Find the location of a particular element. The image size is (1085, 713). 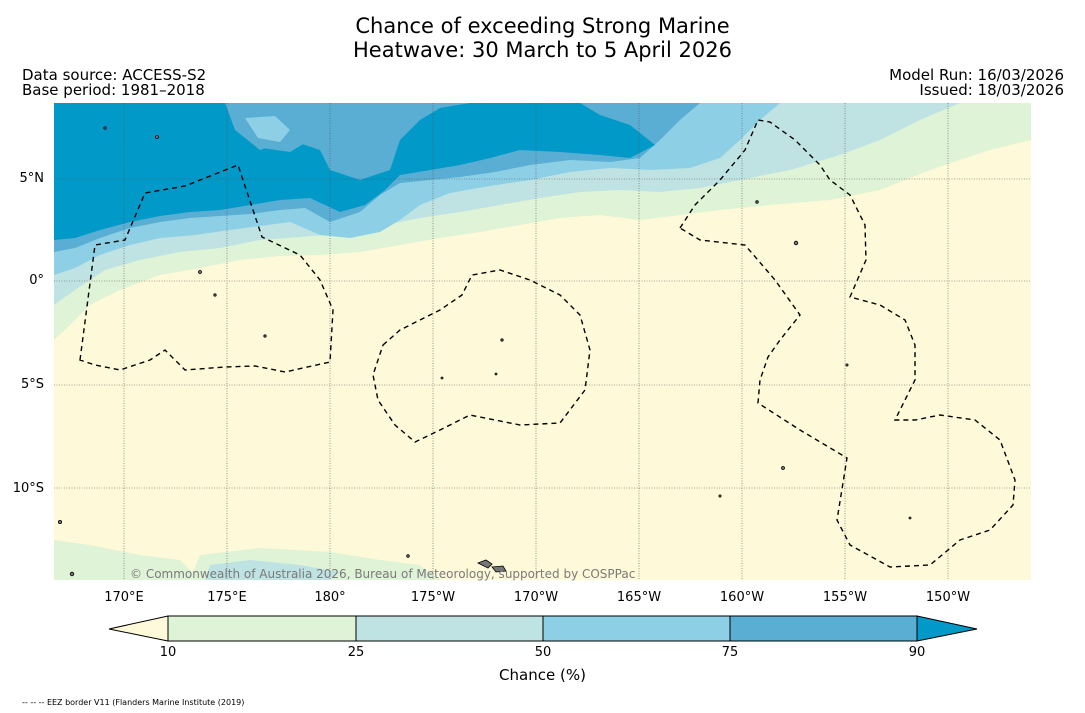

lat-label-0: 0° is located at coordinates (36, 280).